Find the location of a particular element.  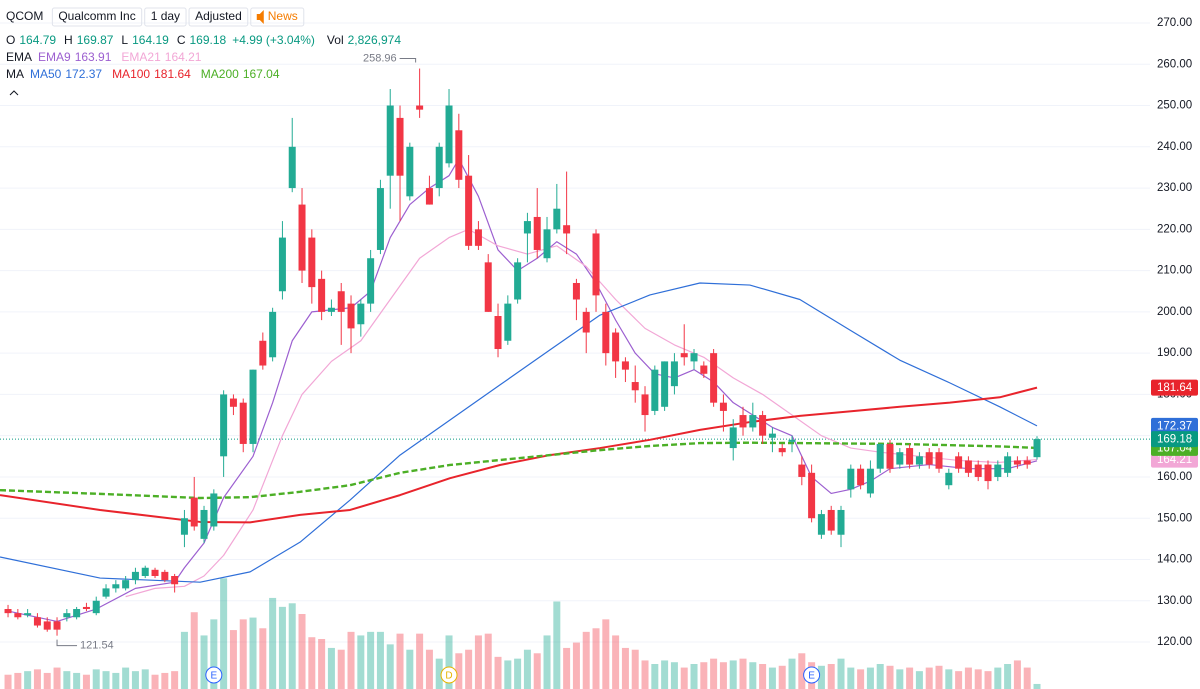

y-tick-label: 260.00 is located at coordinates (1174, 64).